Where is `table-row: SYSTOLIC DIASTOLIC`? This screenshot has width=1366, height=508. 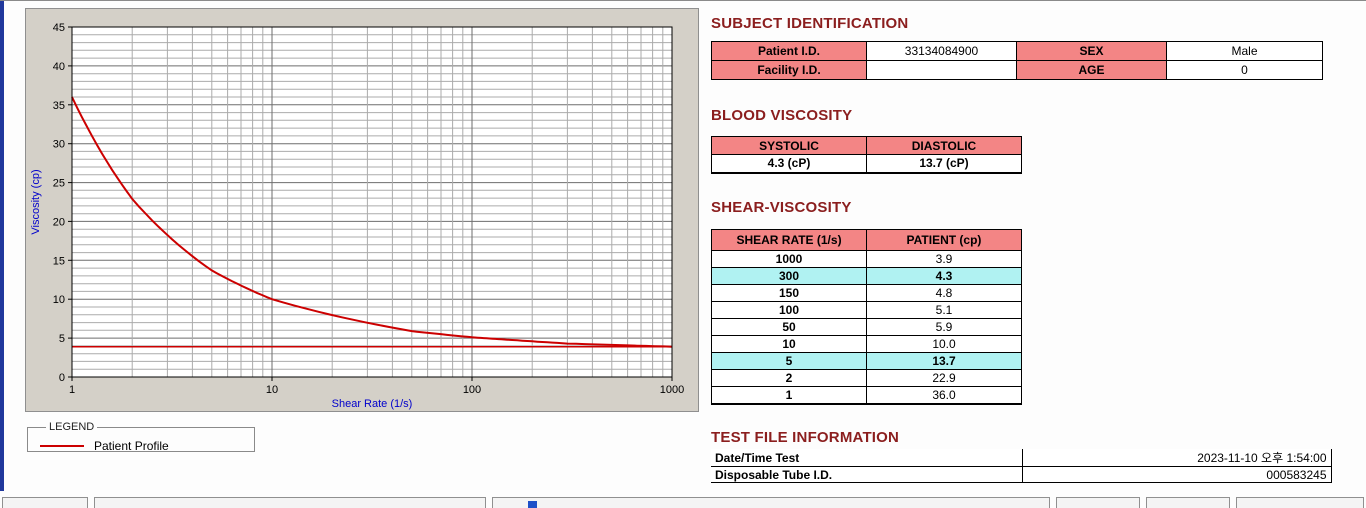 table-row: SYSTOLIC DIASTOLIC is located at coordinates (866, 145).